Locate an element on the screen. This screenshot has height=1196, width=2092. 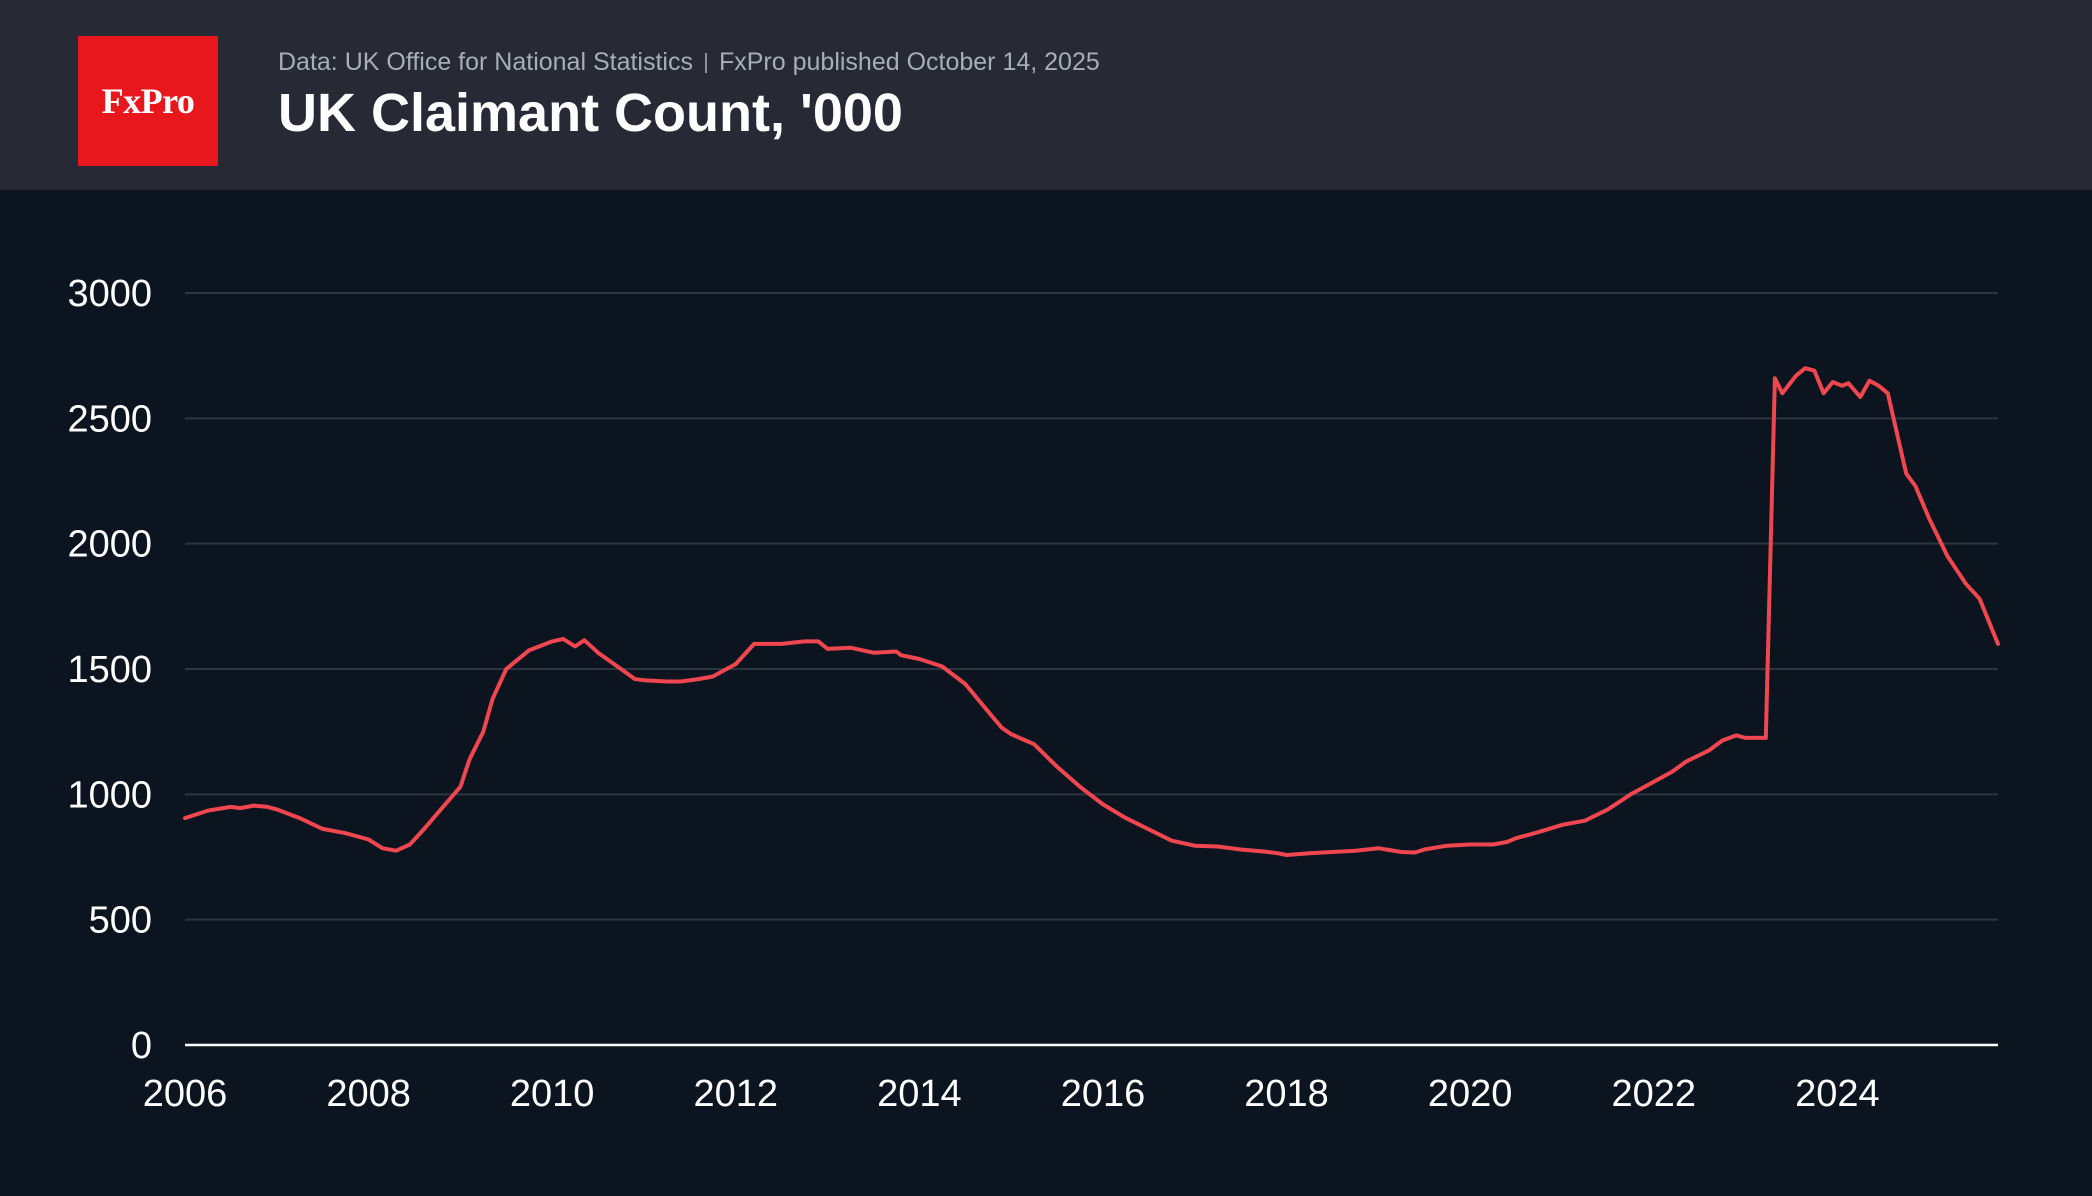
data-source: Data: UK Office for National Statistics is located at coordinates (485, 62).